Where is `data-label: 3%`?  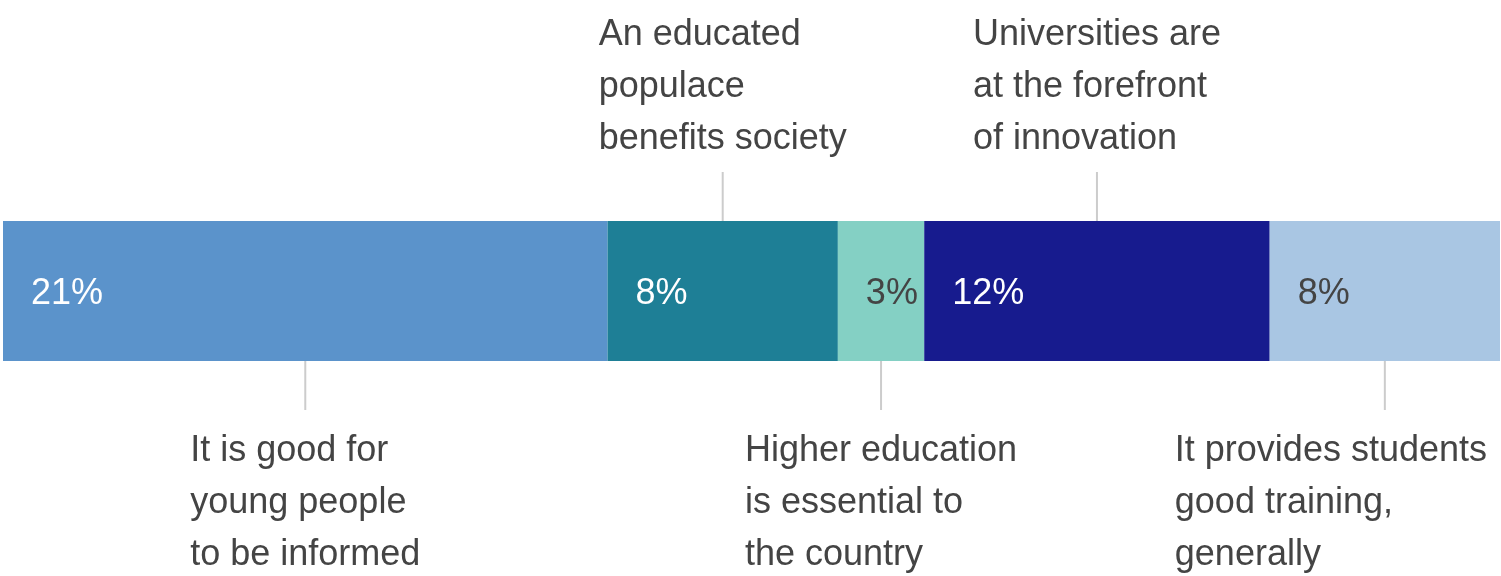 data-label: 3% is located at coordinates (891, 291).